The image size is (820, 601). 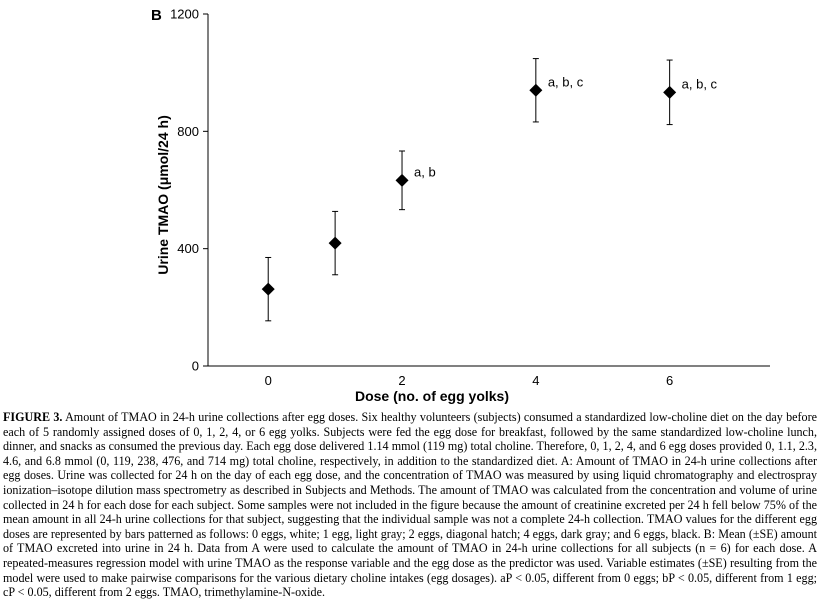 What do you see at coordinates (425, 171) in the screenshot?
I see `significance-label: a, b` at bounding box center [425, 171].